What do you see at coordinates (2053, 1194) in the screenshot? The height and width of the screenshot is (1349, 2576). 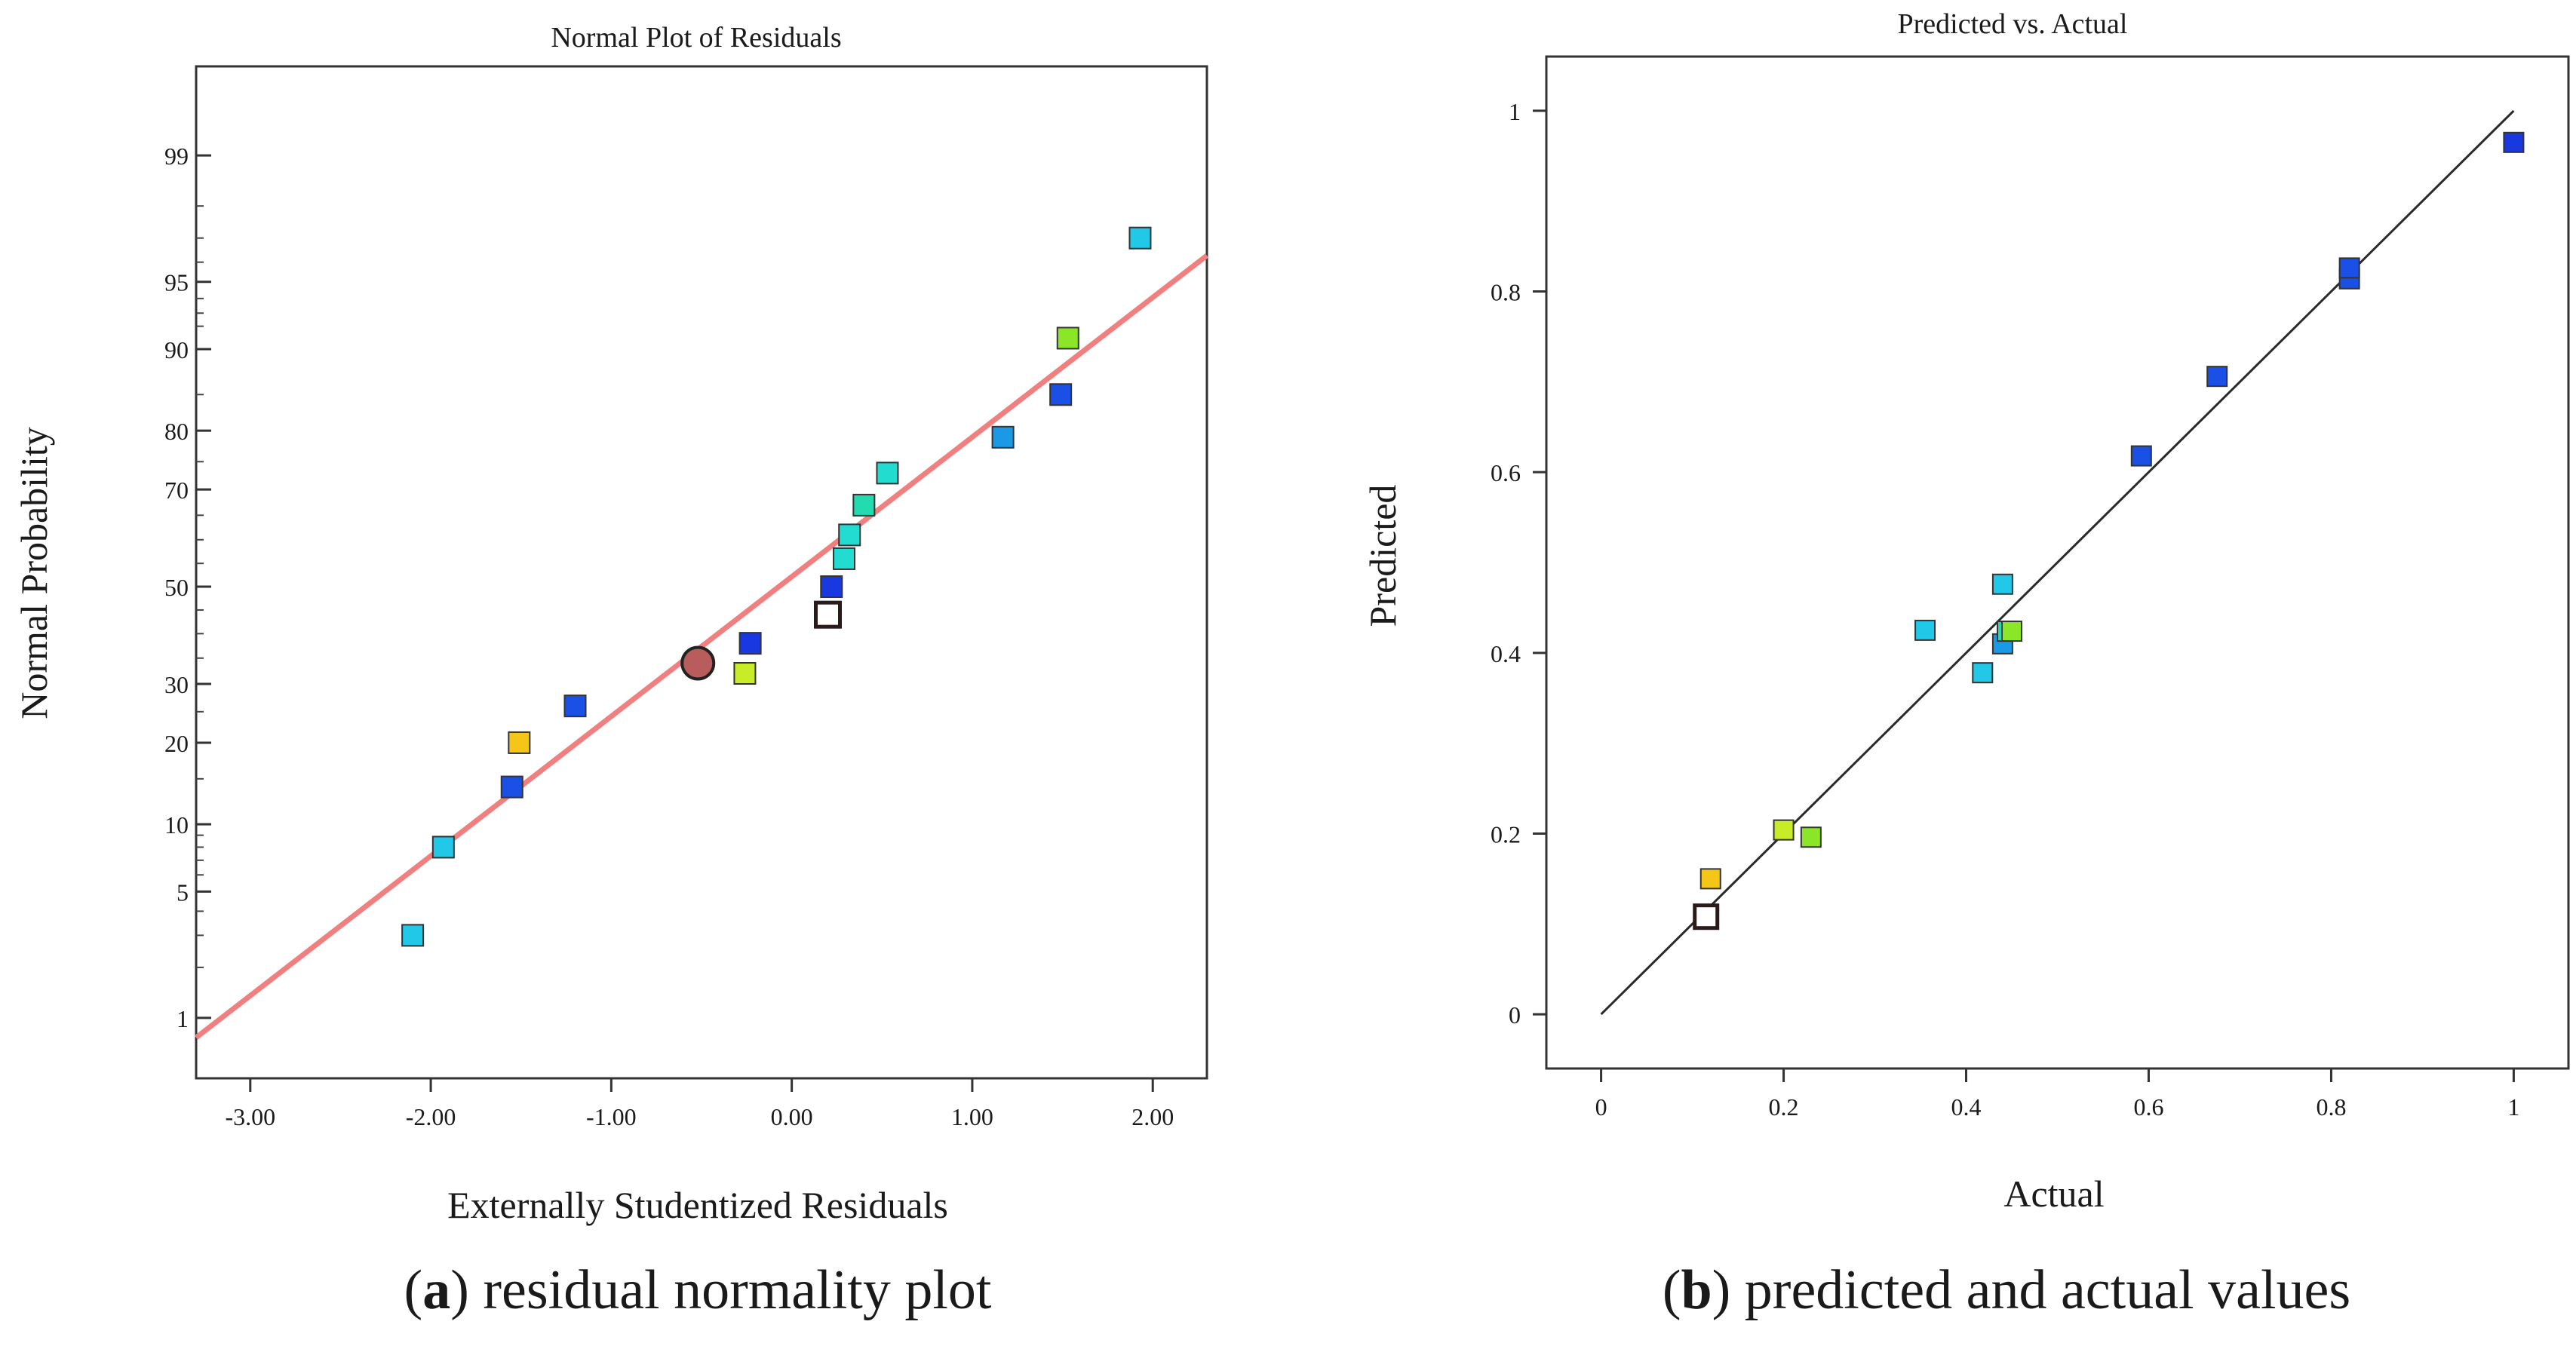 I see `chart-b-xlabel: Actual` at bounding box center [2053, 1194].